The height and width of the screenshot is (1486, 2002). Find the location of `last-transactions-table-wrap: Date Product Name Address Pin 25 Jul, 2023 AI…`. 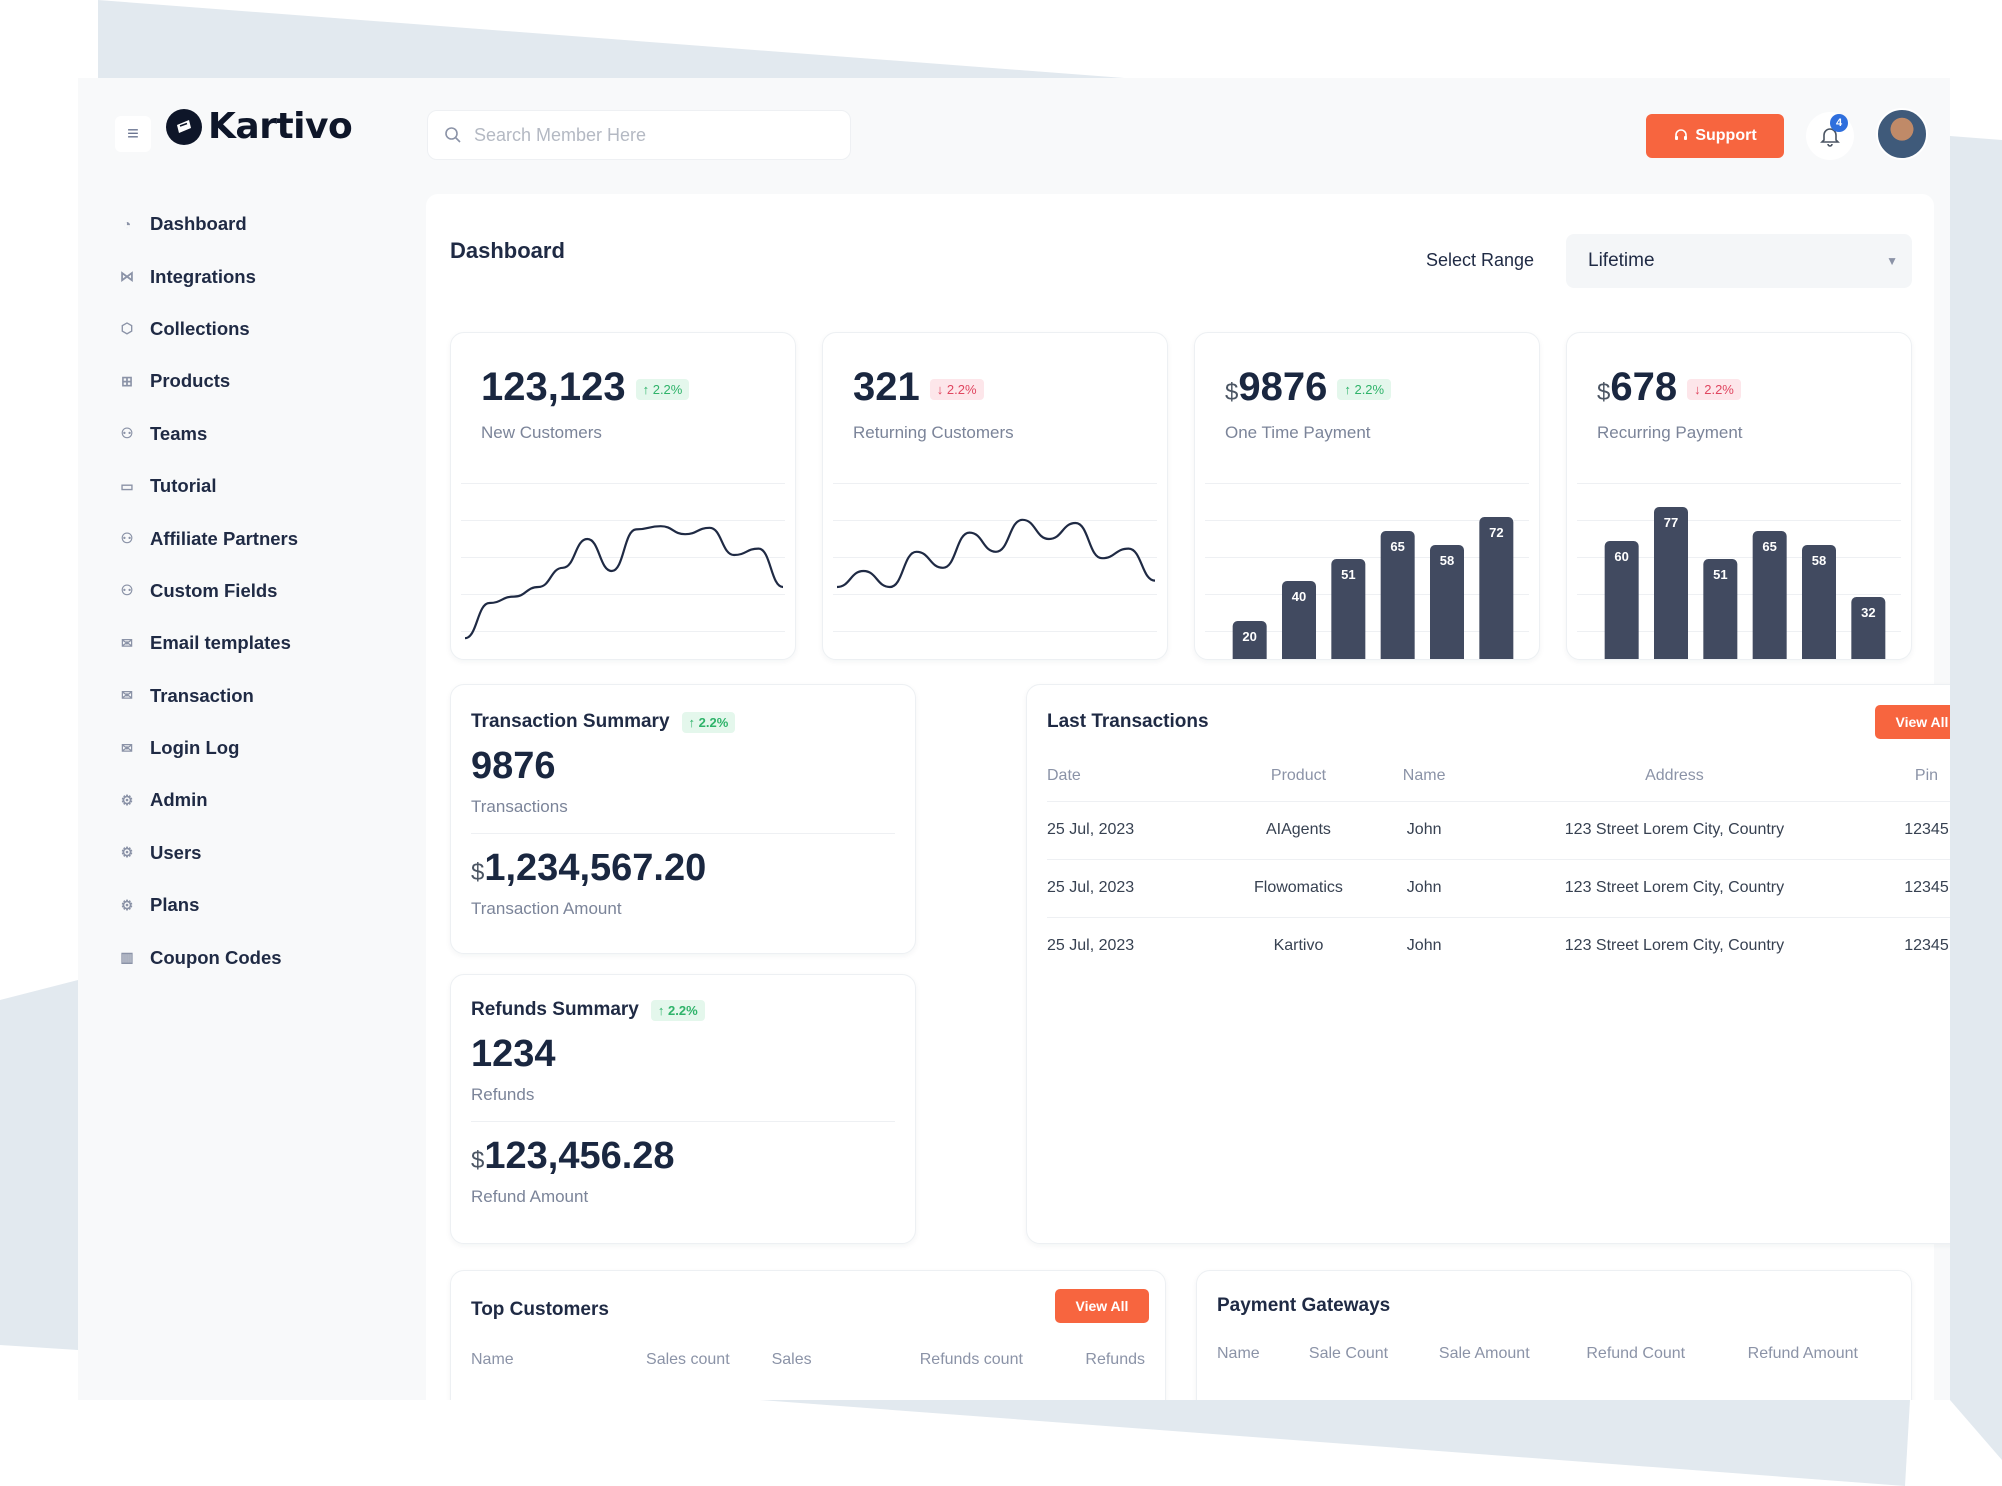

last-transactions-table-wrap: Date Product Name Address Pin 25 Jul, 2023 AI… is located at coordinates (1498, 863).